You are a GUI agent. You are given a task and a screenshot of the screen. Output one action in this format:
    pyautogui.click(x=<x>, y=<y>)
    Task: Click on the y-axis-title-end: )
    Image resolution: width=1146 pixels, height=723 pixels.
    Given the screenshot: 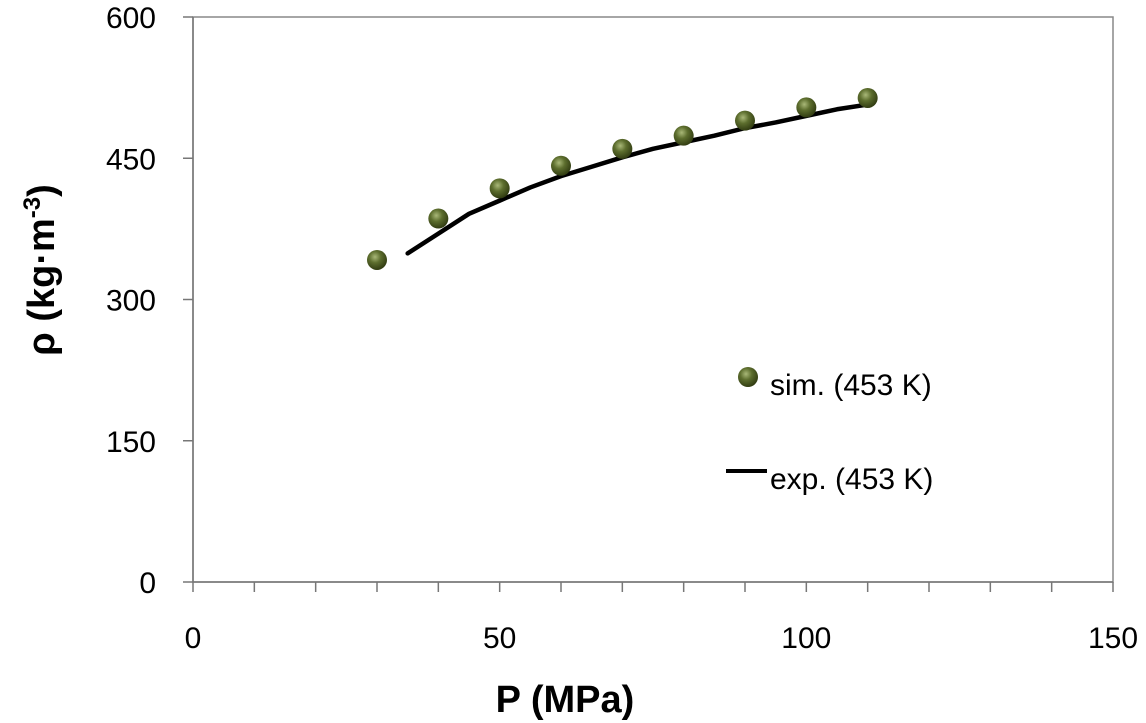 What is the action you would take?
    pyautogui.click(x=42, y=190)
    